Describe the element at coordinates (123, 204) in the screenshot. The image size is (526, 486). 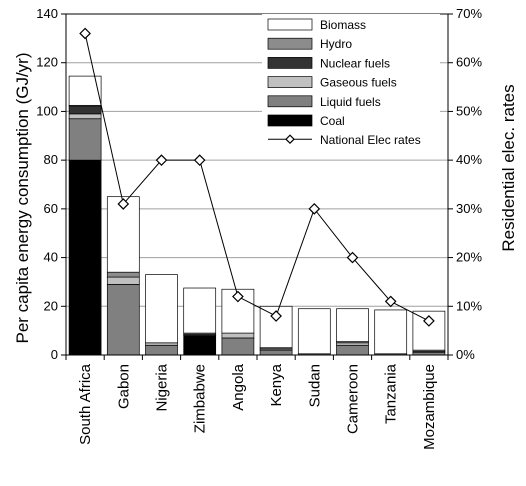
I see `point-gabon` at that location.